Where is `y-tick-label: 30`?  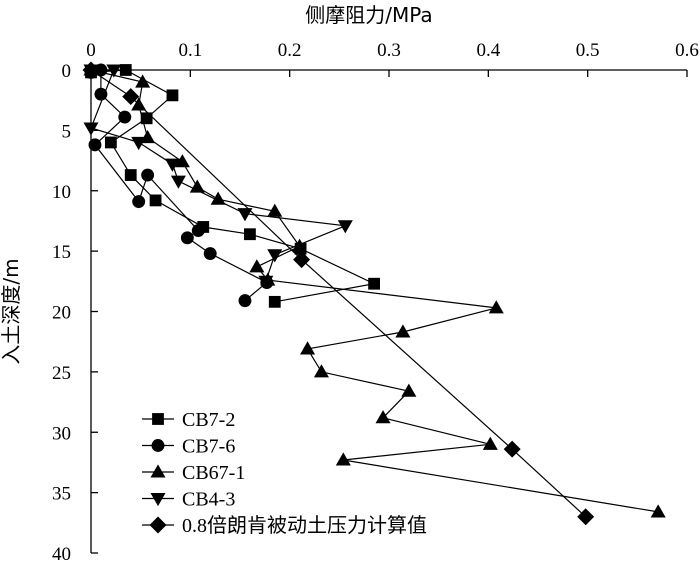
y-tick-label: 30 is located at coordinates (61, 433).